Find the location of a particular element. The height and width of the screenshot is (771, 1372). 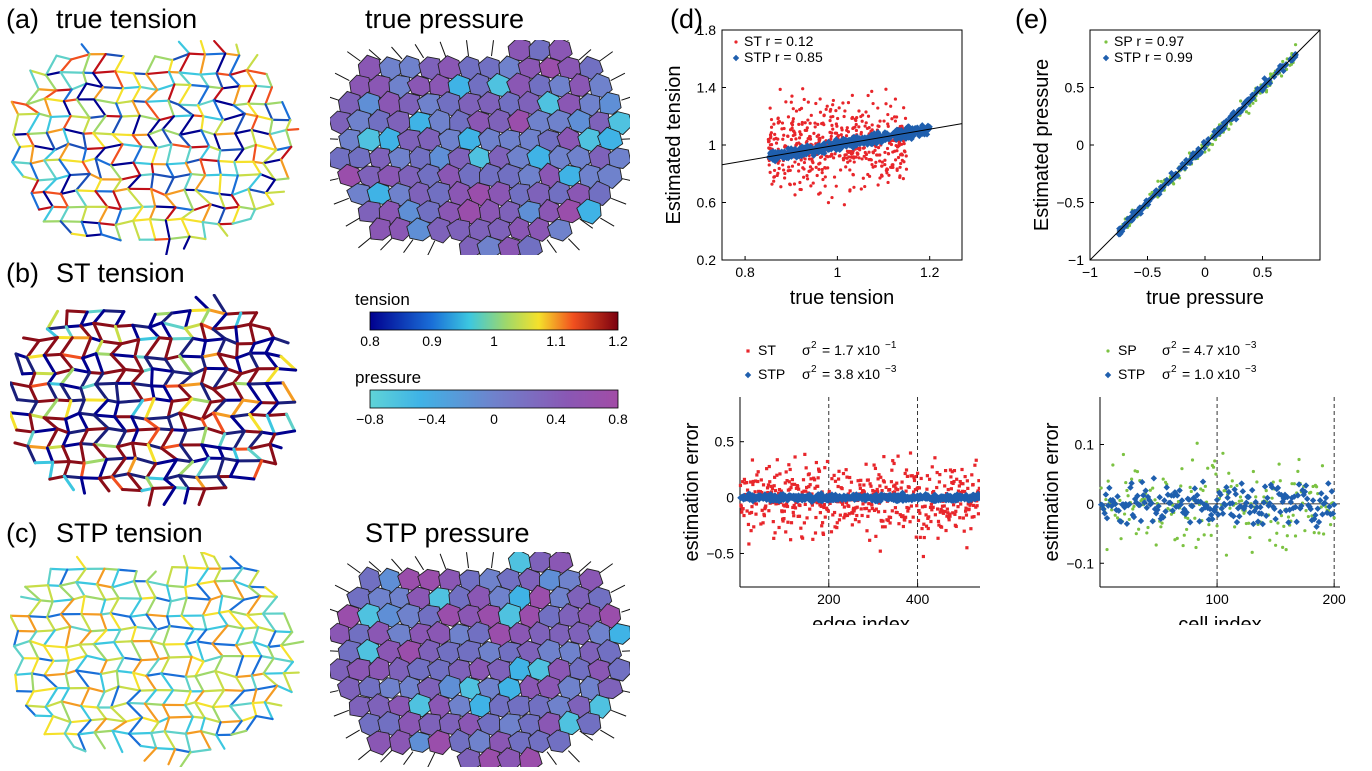

x-tick-label: −1 is located at coordinates (1090, 272).